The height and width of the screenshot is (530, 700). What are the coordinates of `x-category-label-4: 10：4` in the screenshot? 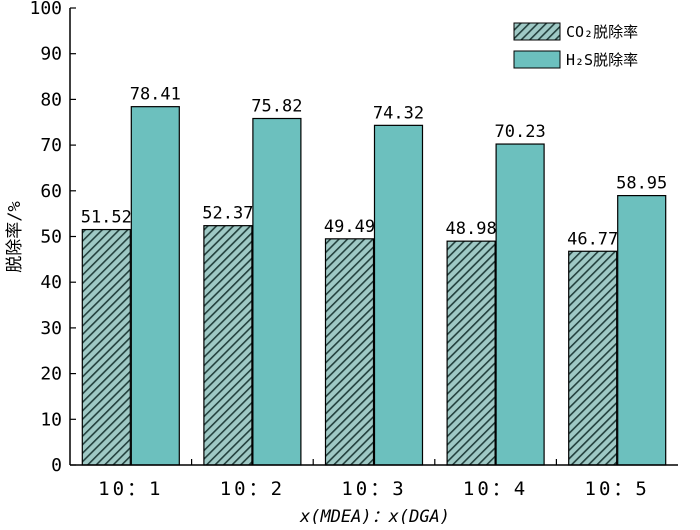 It's located at (495, 489).